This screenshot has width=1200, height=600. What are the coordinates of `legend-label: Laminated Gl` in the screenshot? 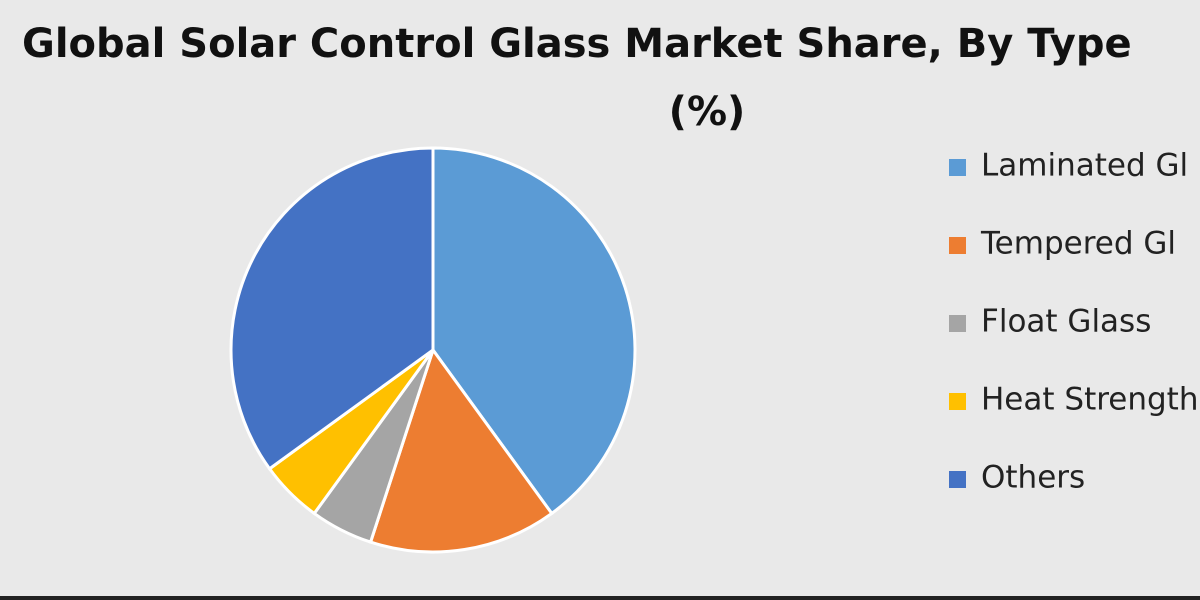 It's located at (1084, 166).